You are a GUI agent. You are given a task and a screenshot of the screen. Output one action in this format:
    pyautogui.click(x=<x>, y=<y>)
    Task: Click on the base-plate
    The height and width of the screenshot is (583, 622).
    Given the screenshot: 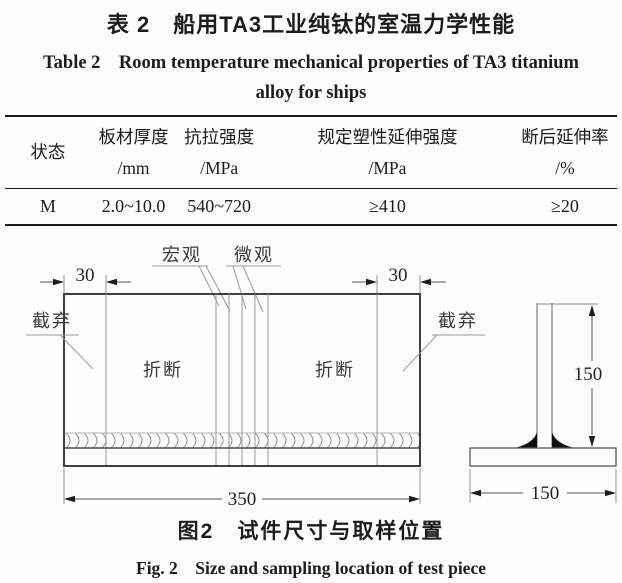 What is the action you would take?
    pyautogui.click(x=543, y=457)
    